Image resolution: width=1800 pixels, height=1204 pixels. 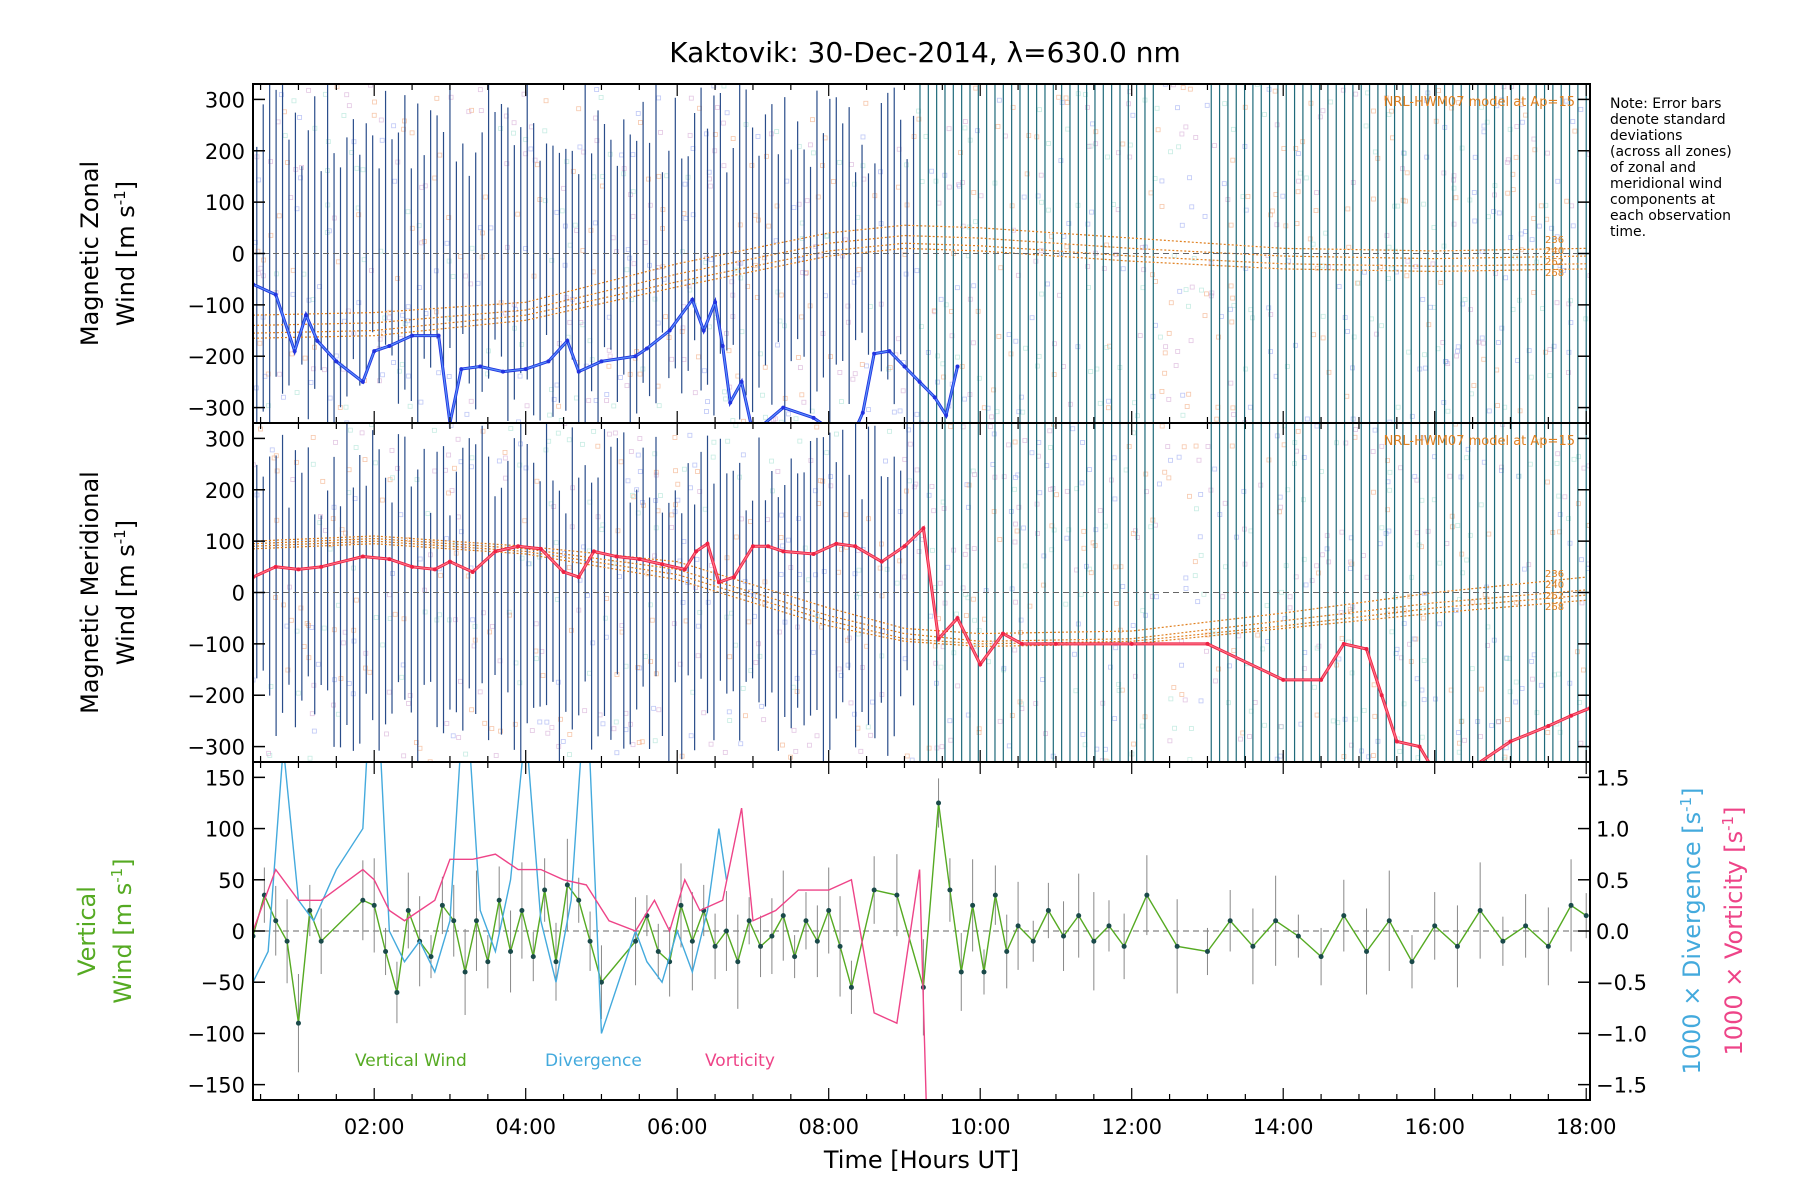 I want to click on model-zone-label: 236, so click(x=1554, y=574).